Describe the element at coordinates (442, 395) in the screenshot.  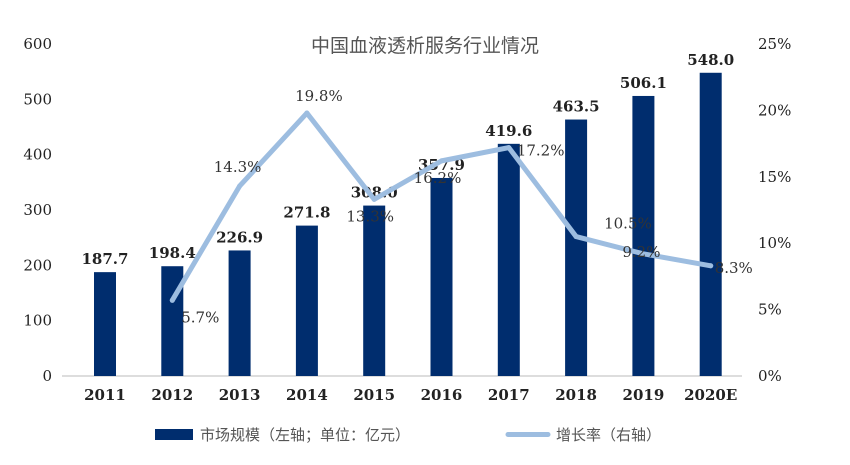
I see `x-tick-label: 2016` at that location.